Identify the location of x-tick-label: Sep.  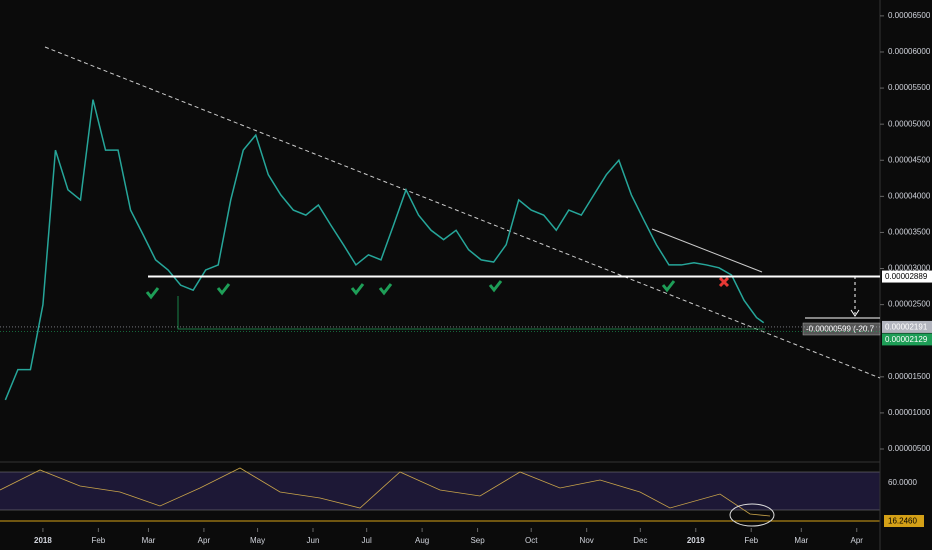
(477, 540).